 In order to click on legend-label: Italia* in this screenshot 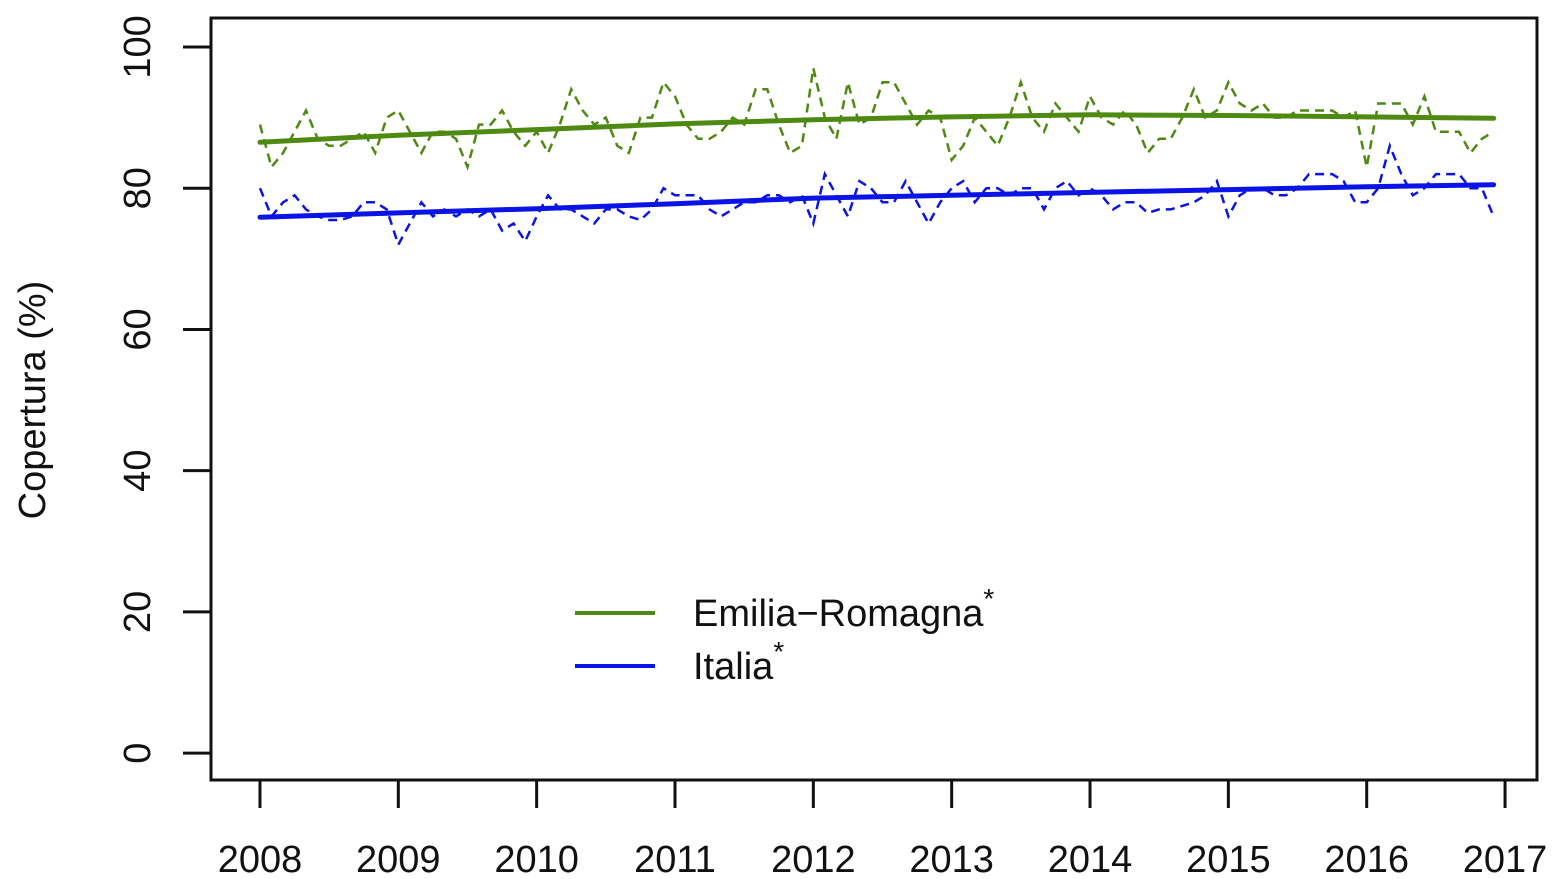, I will do `click(738, 662)`.